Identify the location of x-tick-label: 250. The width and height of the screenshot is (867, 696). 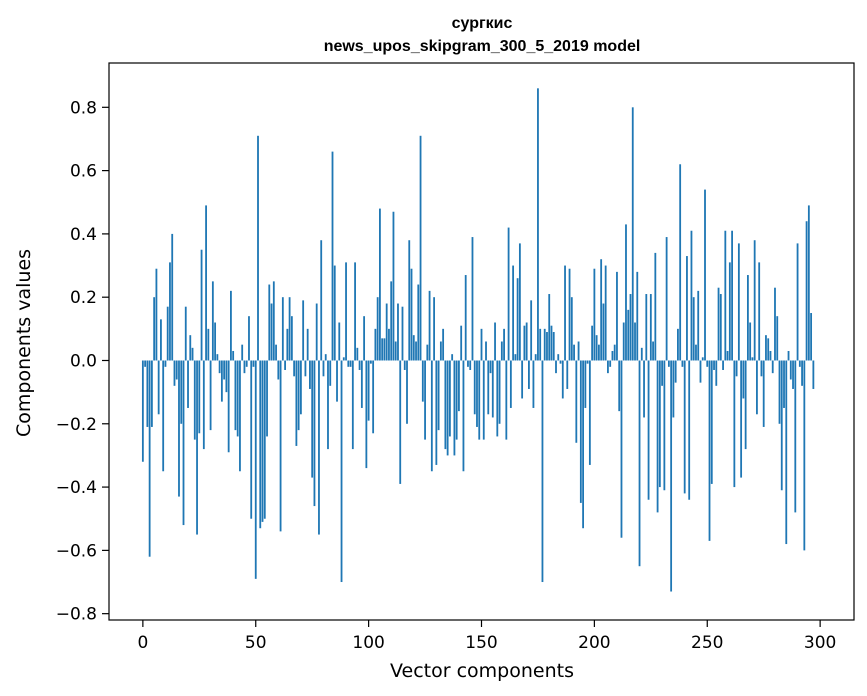
(707, 643).